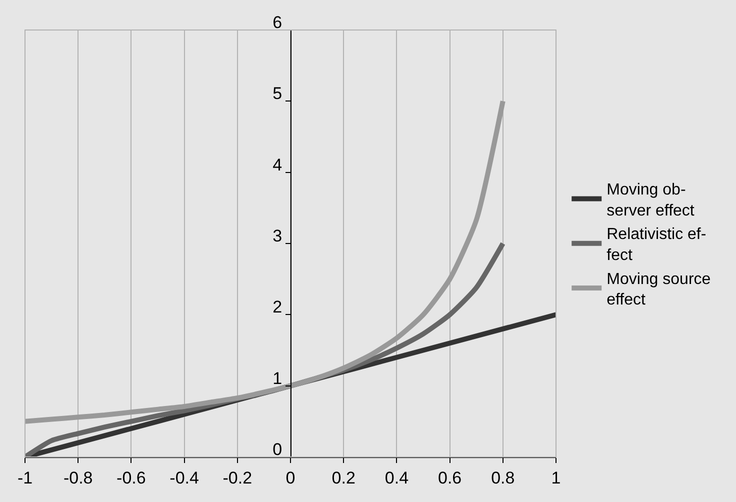  Describe the element at coordinates (650, 201) in the screenshot. I see `legend-label: Moving ob- server effect` at that location.